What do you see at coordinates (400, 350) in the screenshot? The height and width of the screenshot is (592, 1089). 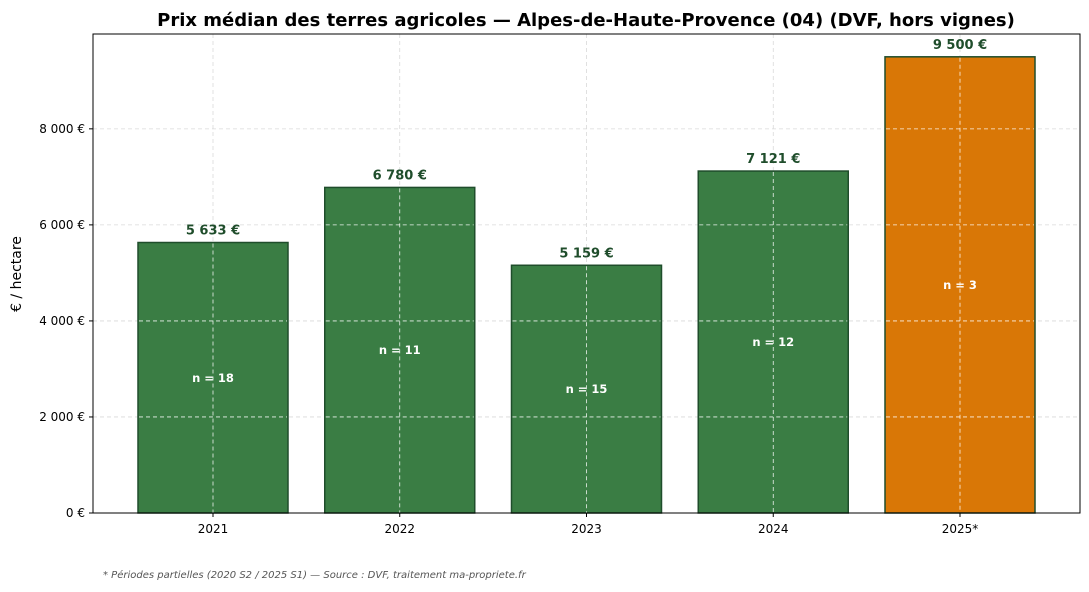 I see `count-label: n = 11` at bounding box center [400, 350].